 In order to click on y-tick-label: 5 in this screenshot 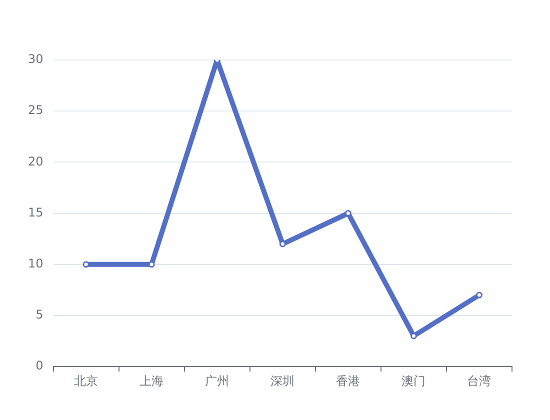, I will do `click(40, 315)`.